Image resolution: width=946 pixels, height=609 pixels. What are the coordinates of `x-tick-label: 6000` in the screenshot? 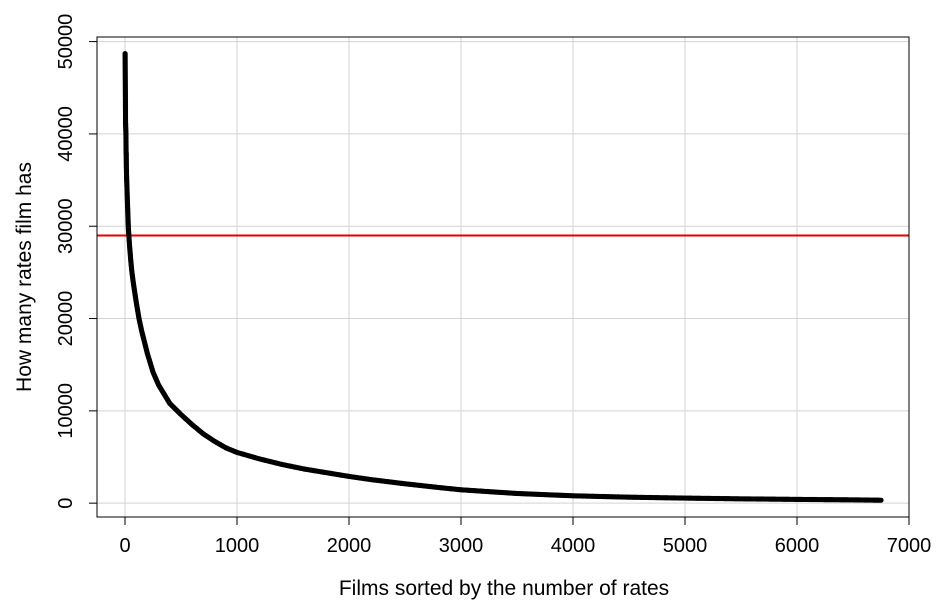 It's located at (797, 546).